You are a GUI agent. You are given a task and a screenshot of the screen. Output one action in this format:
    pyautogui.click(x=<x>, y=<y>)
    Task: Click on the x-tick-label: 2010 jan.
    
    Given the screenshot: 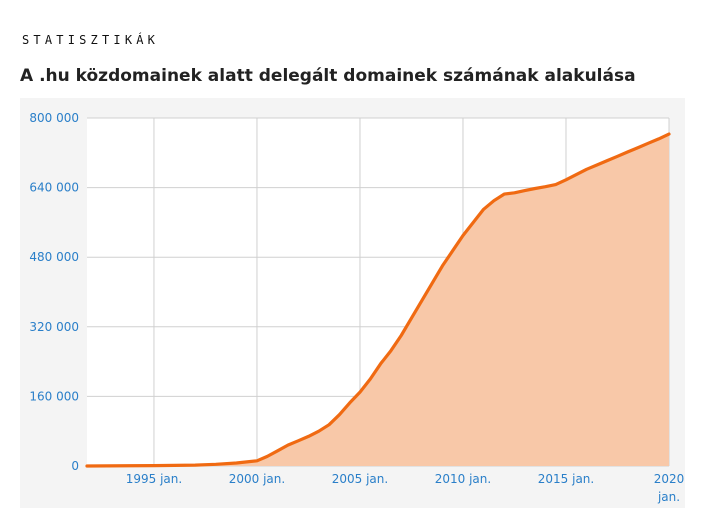 What is the action you would take?
    pyautogui.click(x=463, y=479)
    